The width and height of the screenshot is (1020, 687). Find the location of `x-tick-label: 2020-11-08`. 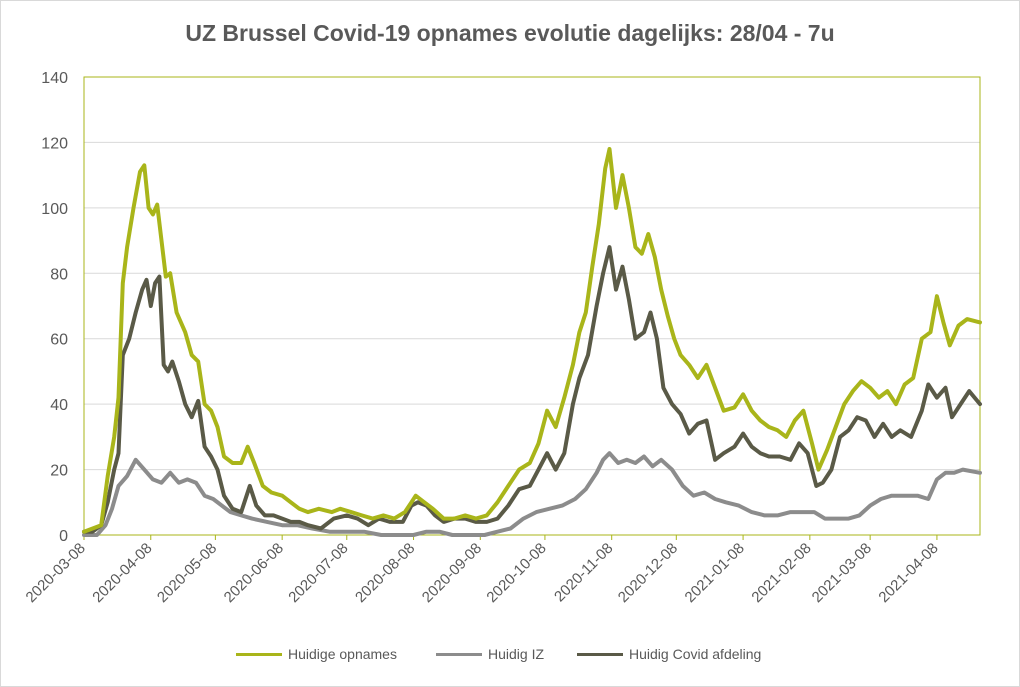

x-tick-label: 2020-11-08 is located at coordinates (583, 572).